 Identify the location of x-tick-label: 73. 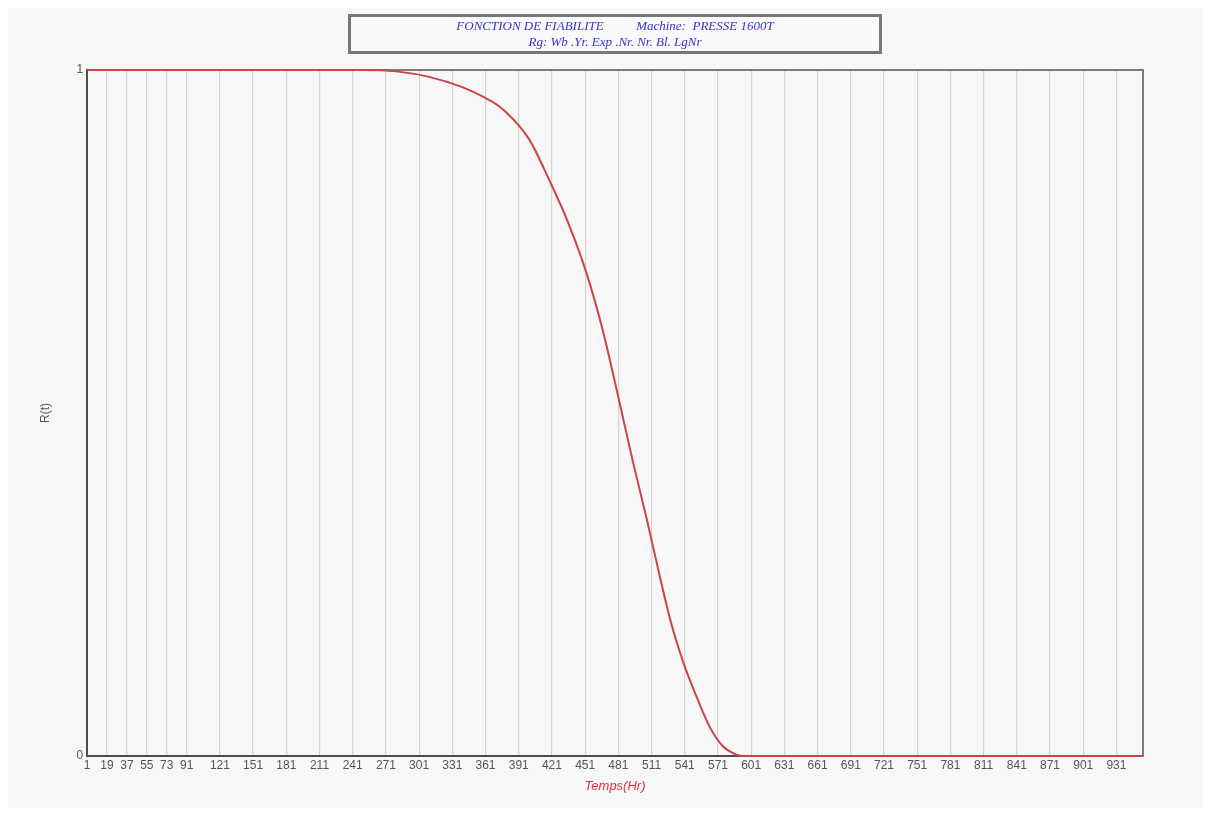
(167, 764).